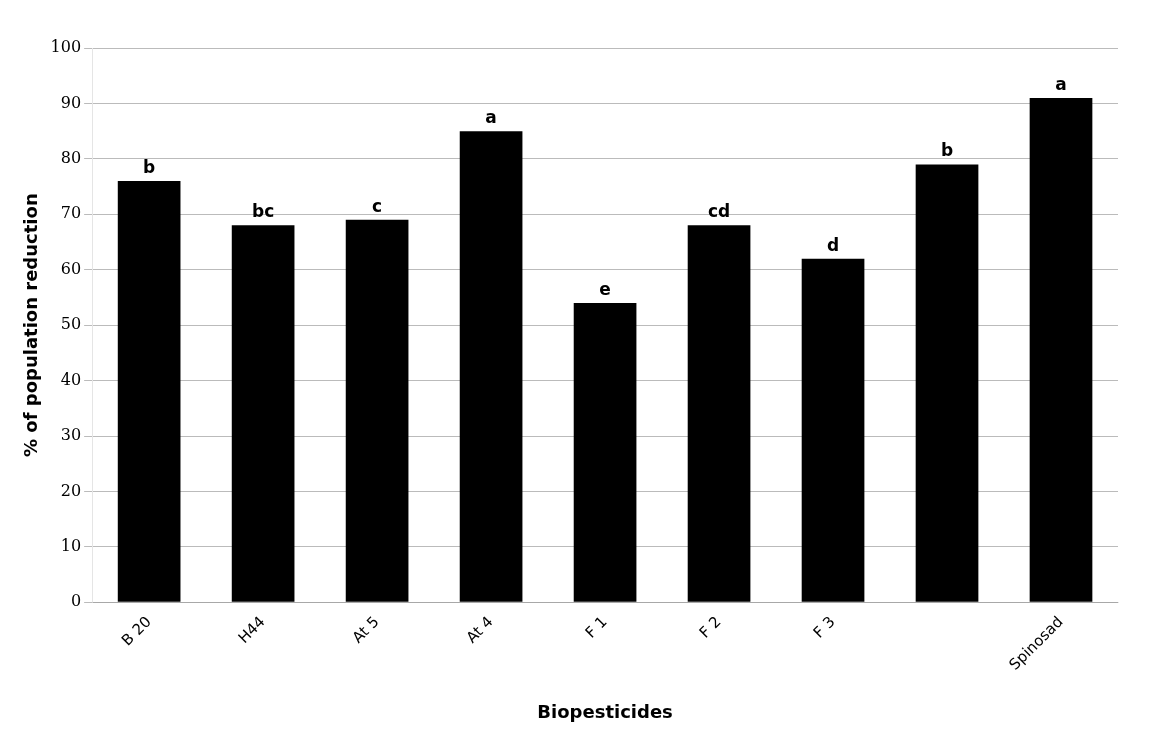 The image size is (1160, 756). What do you see at coordinates (263, 211) in the screenshot?
I see `annotation: bc` at bounding box center [263, 211].